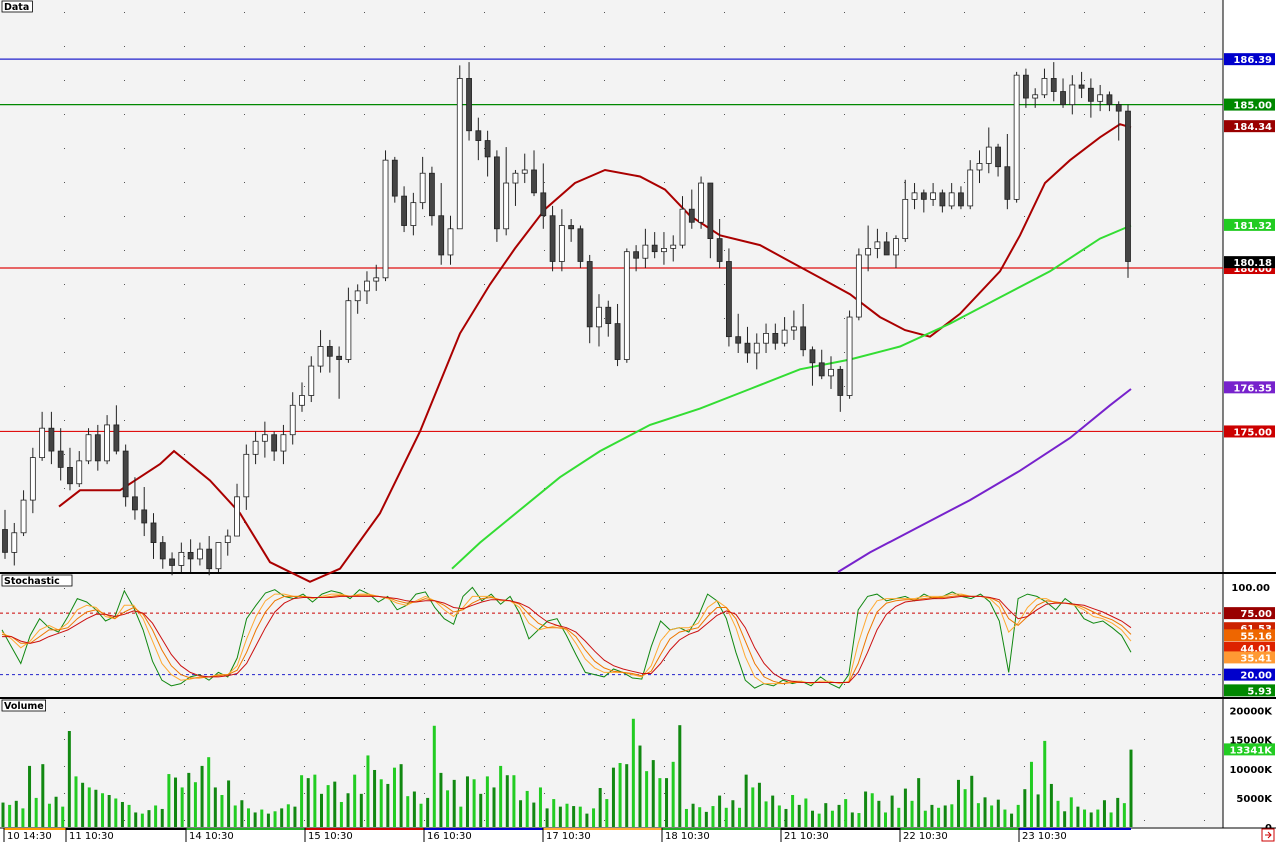  I want to click on stochastic-value-badge: 5.93, so click(1249, 690).